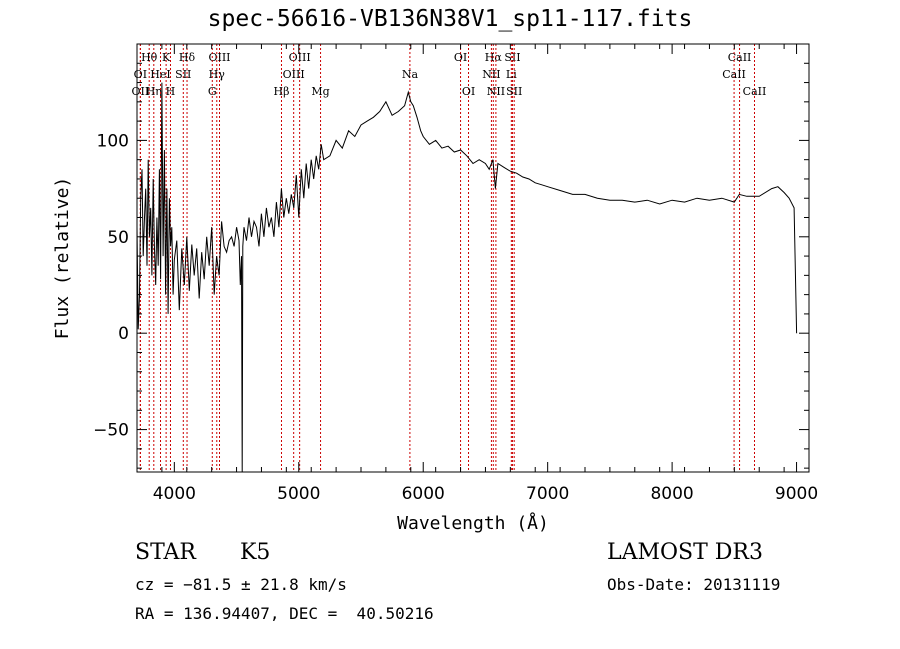  I want to click on spectral-line-label: H, so click(171, 91).